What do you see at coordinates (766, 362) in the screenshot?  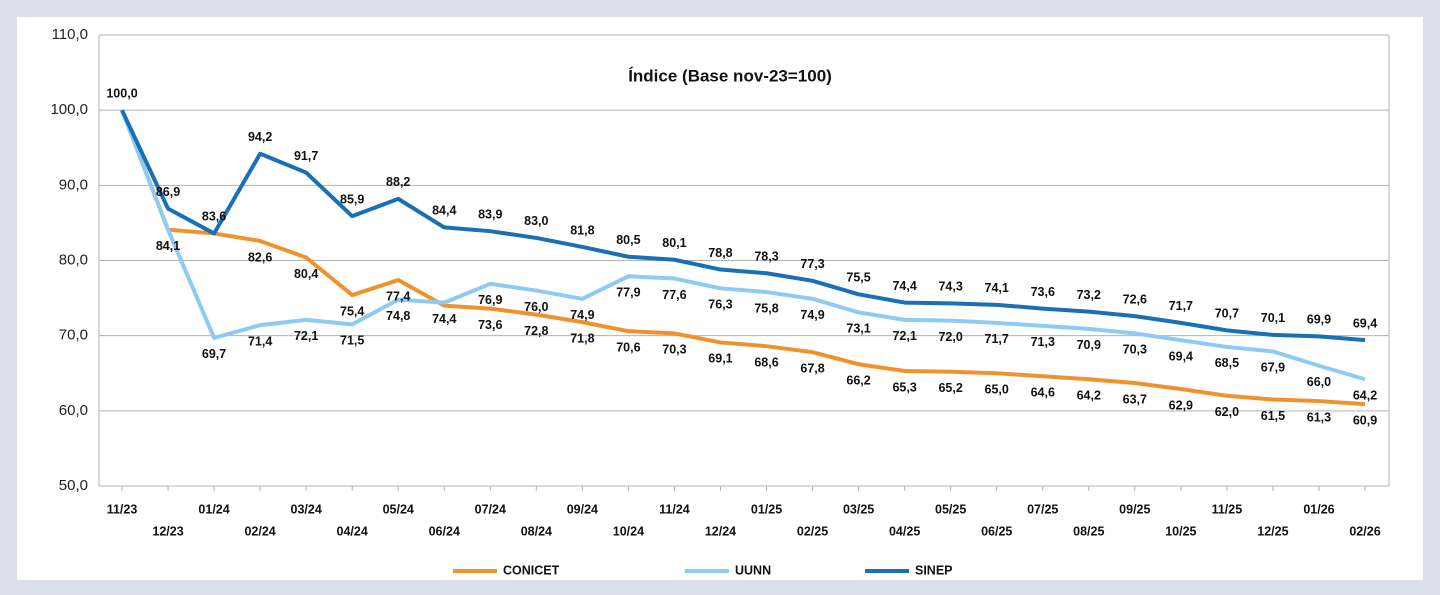 I see `data-label: 68,6` at bounding box center [766, 362].